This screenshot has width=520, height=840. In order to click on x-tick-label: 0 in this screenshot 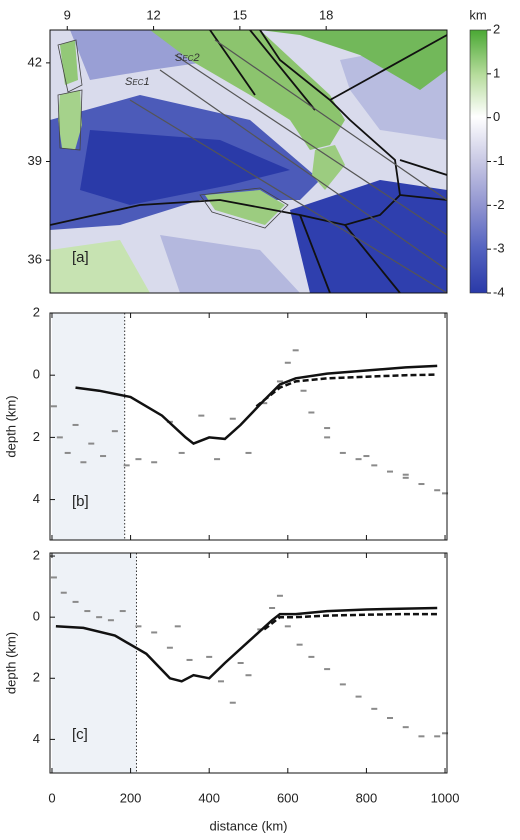, I will do `click(51, 797)`.